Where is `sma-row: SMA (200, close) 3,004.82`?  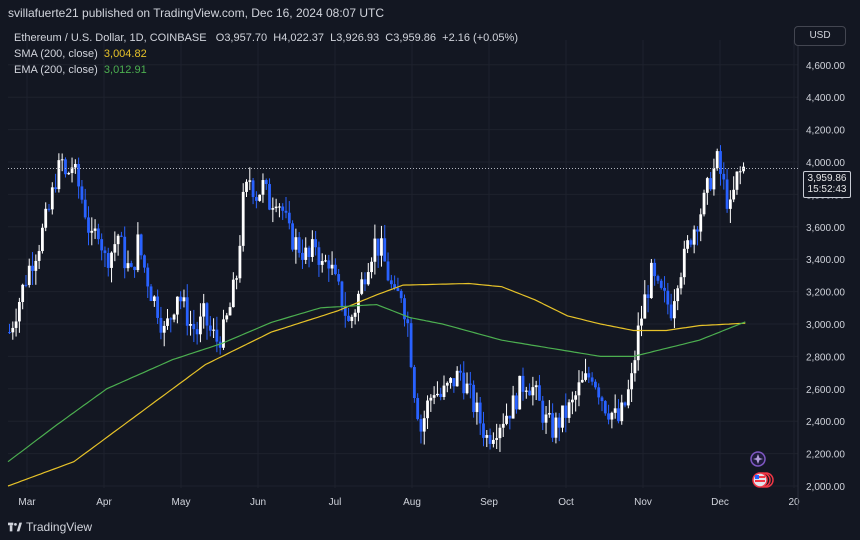 sma-row: SMA (200, close) 3,004.82 is located at coordinates (266, 54).